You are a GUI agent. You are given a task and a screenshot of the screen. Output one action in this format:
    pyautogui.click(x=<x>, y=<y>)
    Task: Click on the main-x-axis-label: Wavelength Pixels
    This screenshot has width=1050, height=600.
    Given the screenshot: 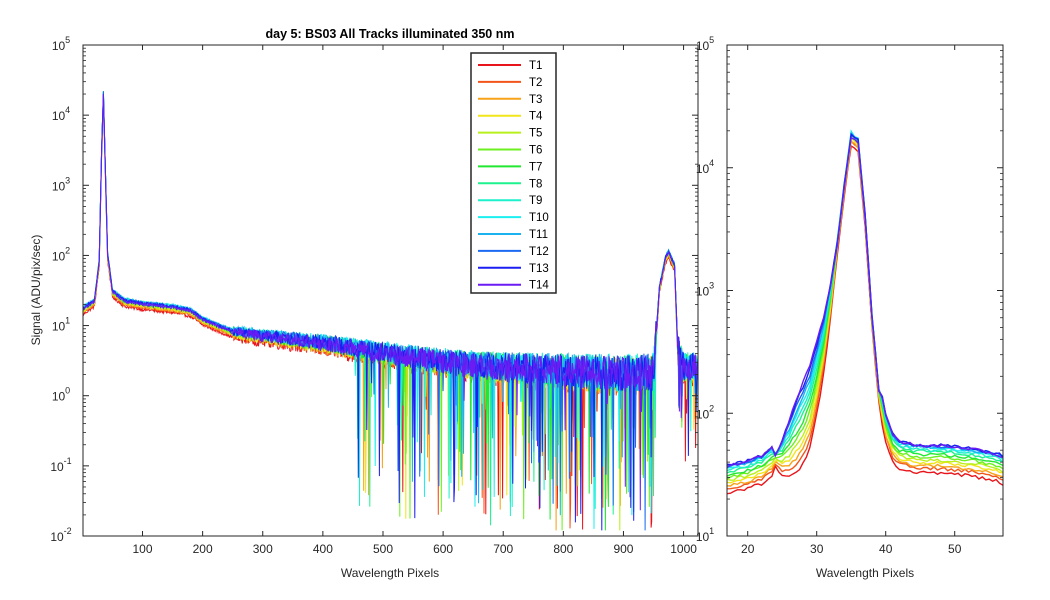 What is the action you would take?
    pyautogui.click(x=390, y=573)
    